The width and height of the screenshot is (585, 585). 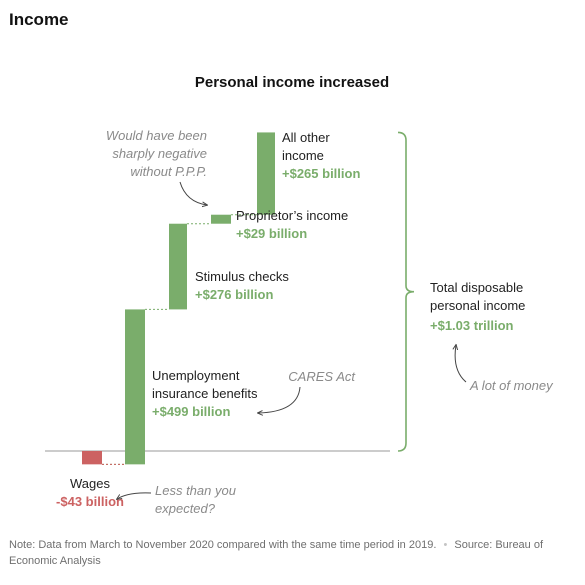 I want to click on bar-label-4: All other, so click(x=306, y=137).